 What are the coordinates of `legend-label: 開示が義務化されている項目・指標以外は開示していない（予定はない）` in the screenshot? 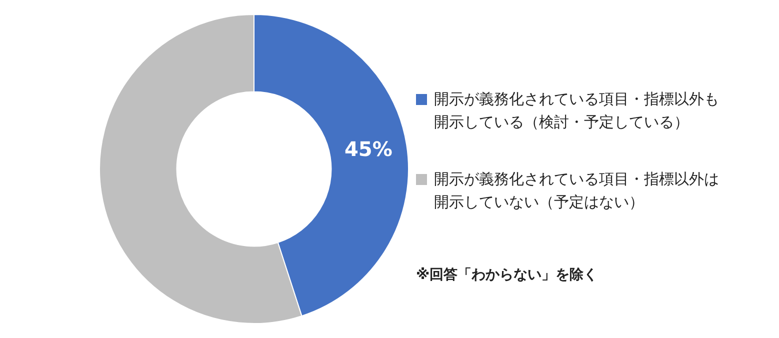 It's located at (577, 191).